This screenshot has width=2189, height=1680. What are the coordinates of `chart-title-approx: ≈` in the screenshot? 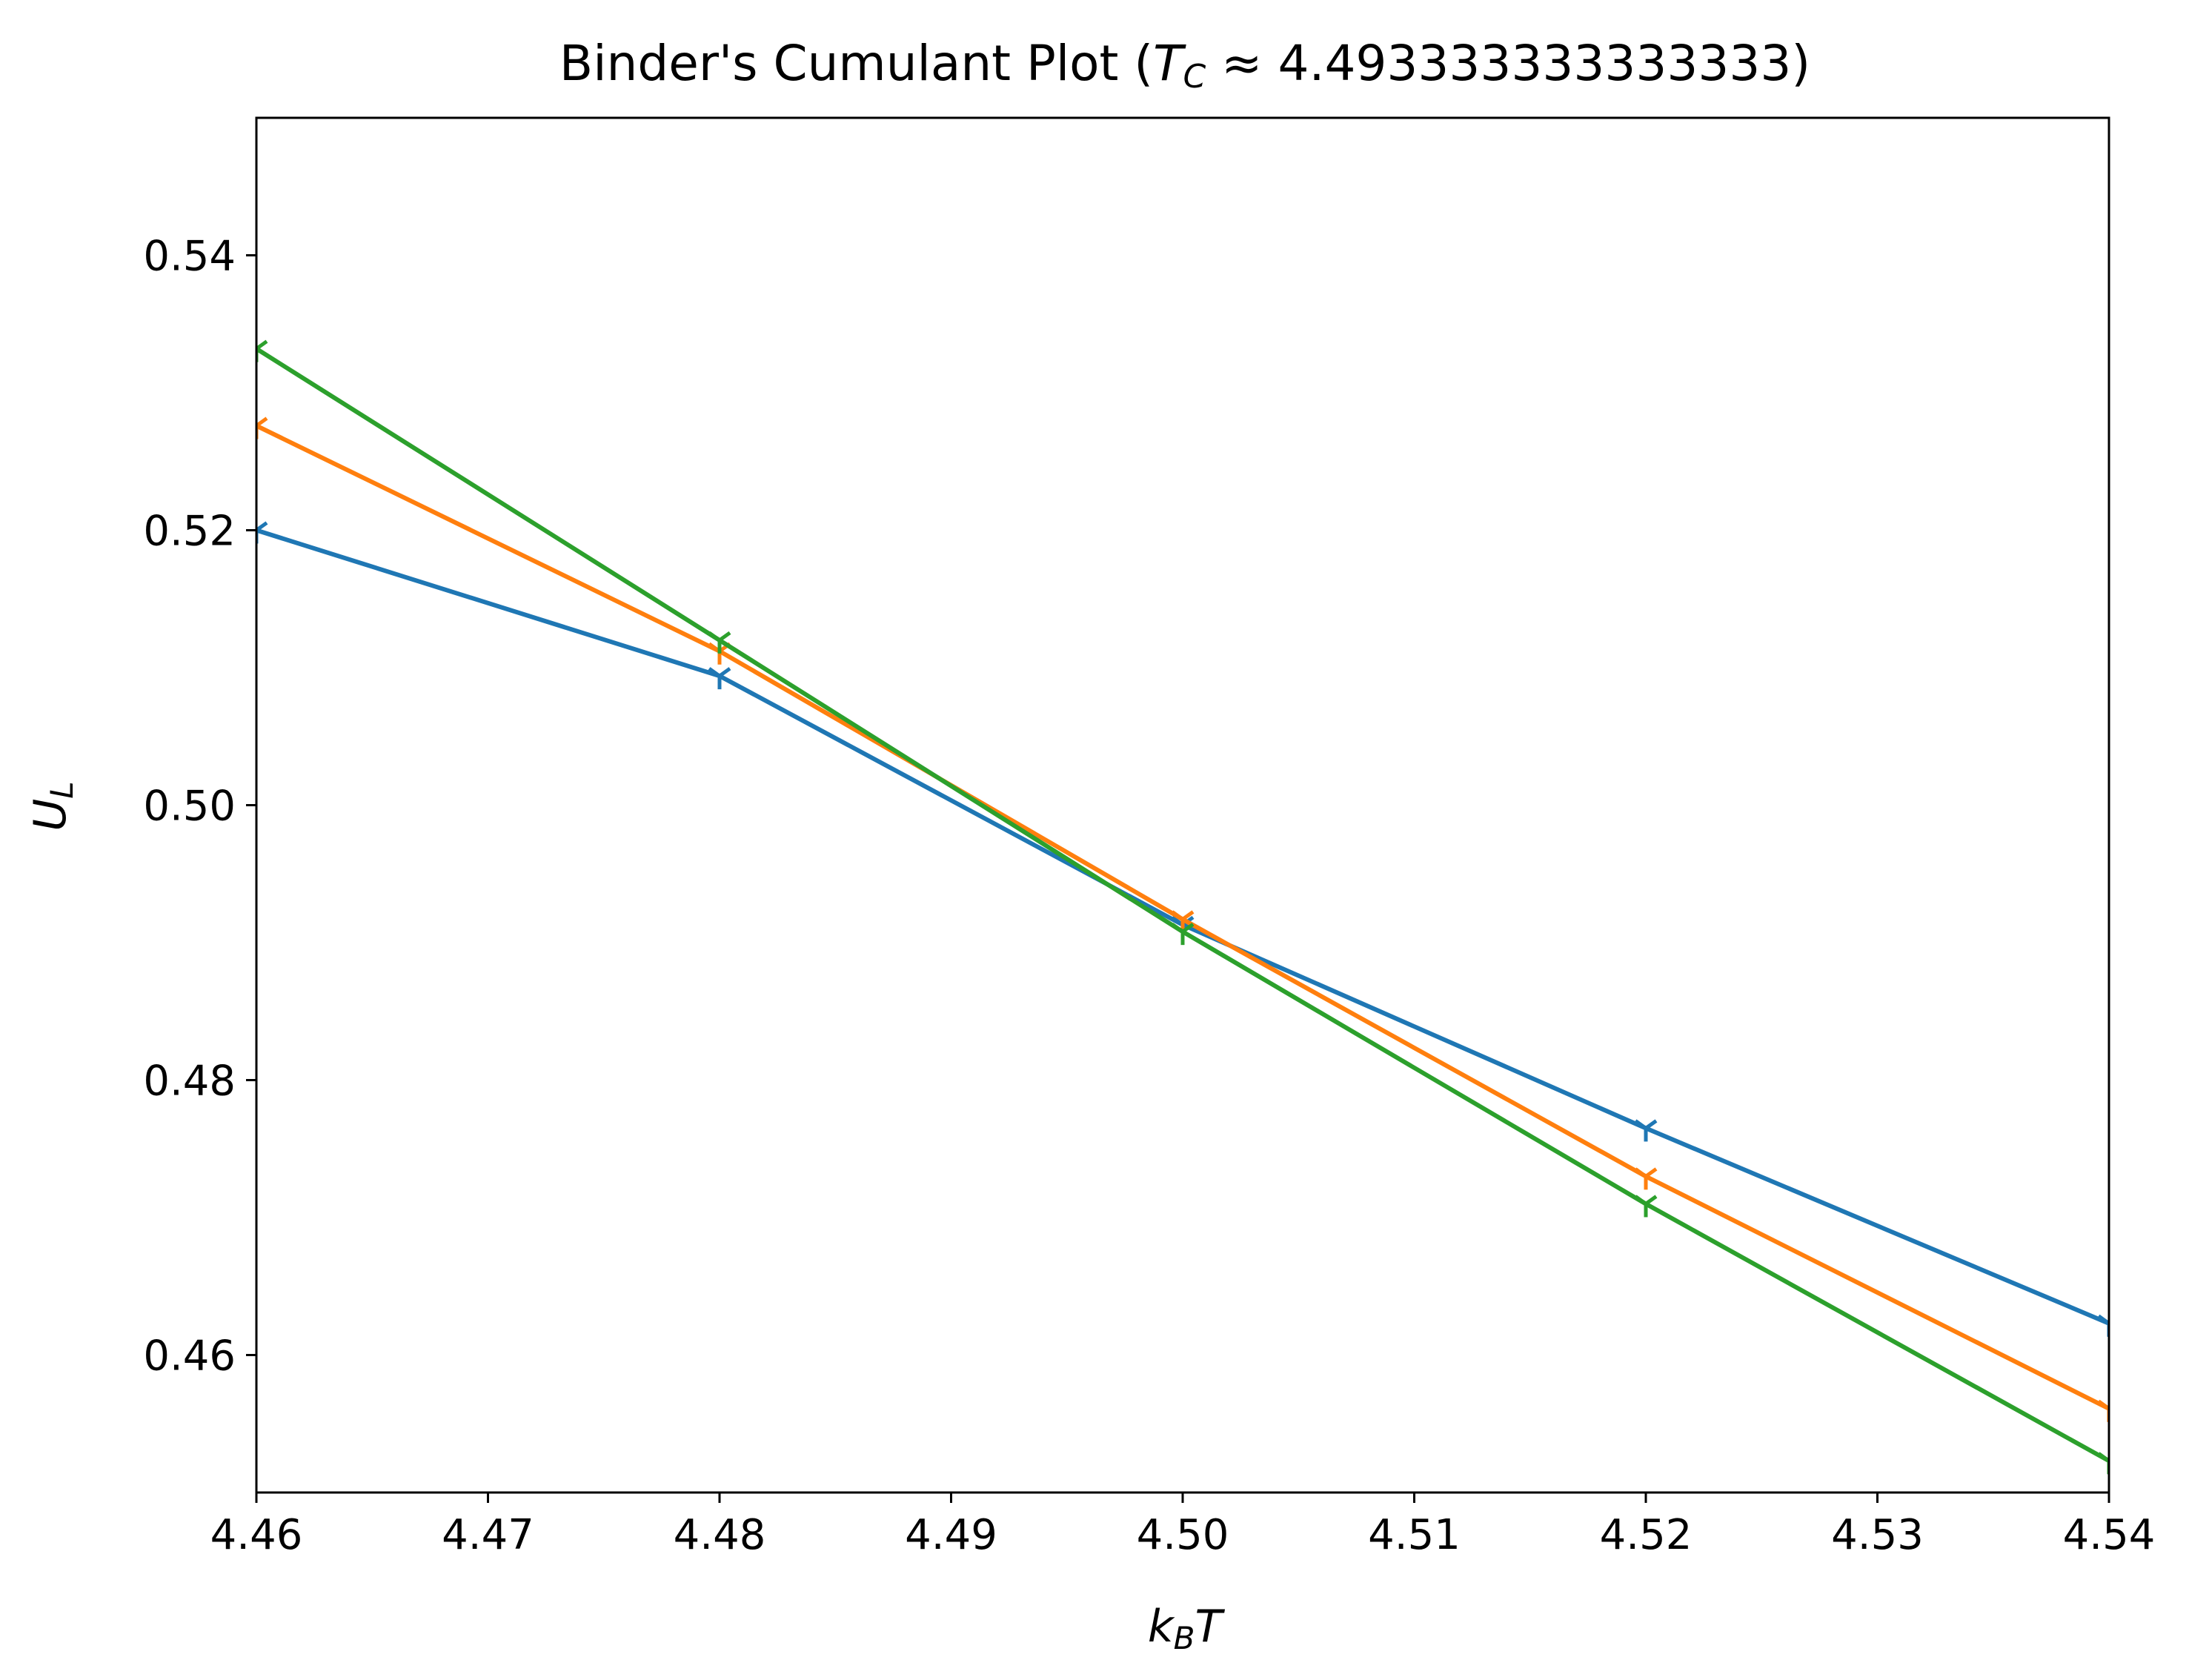 It's located at (1242, 63).